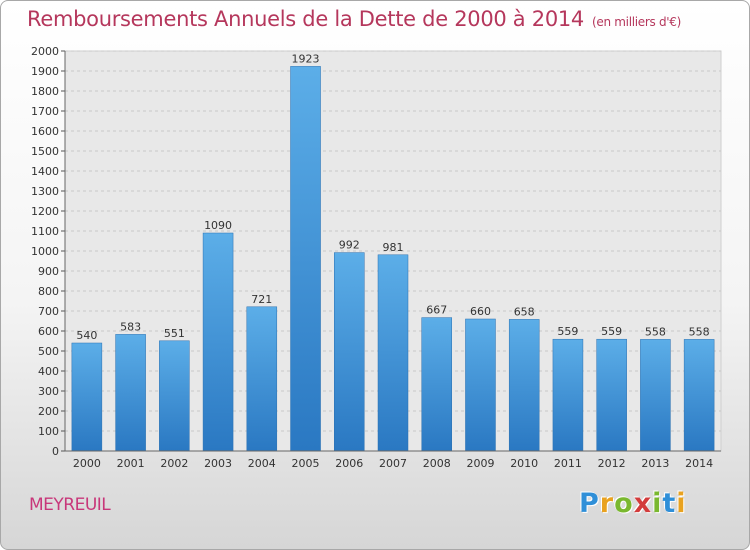 This screenshot has height=550, width=750. I want to click on y-tick-label: 1900, so click(45, 71).